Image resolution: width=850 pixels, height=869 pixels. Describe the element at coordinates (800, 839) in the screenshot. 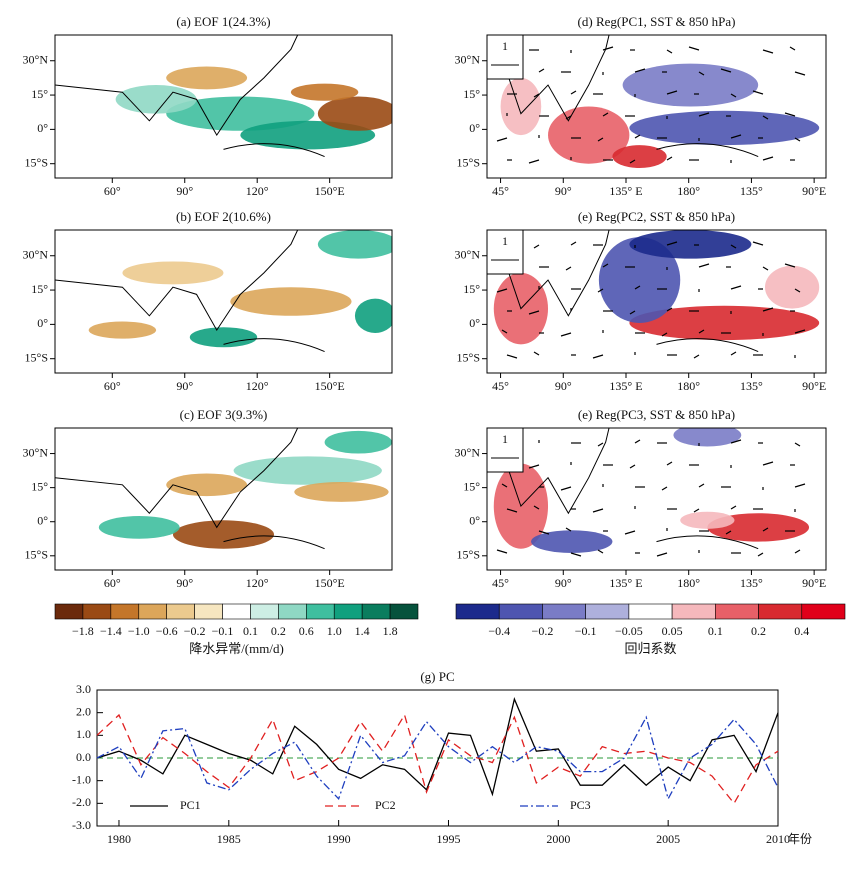

I see `x-axis-label: 年份` at that location.